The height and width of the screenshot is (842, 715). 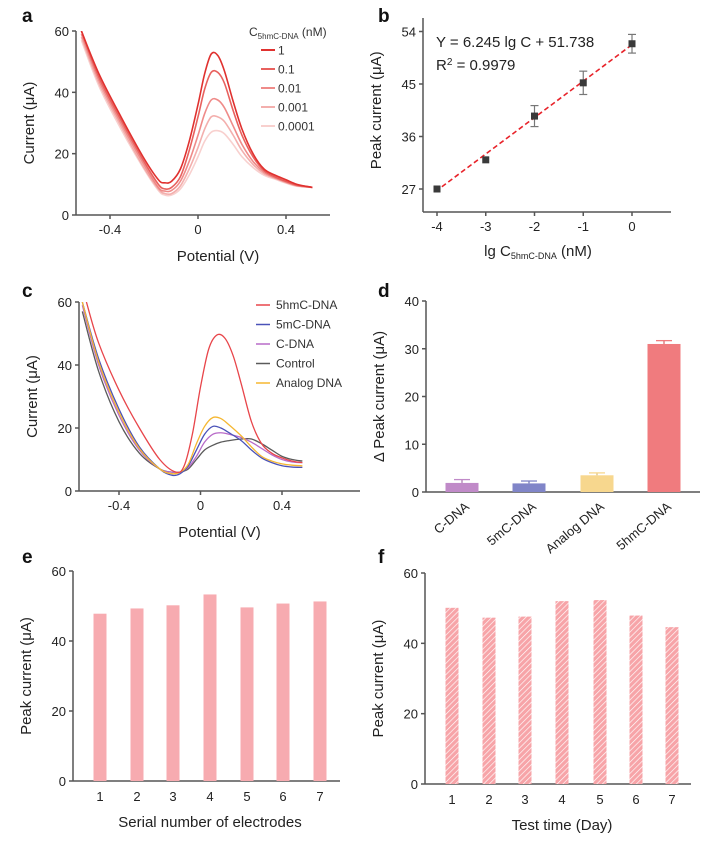 I want to click on x-tick-label: -4, so click(x=437, y=226).